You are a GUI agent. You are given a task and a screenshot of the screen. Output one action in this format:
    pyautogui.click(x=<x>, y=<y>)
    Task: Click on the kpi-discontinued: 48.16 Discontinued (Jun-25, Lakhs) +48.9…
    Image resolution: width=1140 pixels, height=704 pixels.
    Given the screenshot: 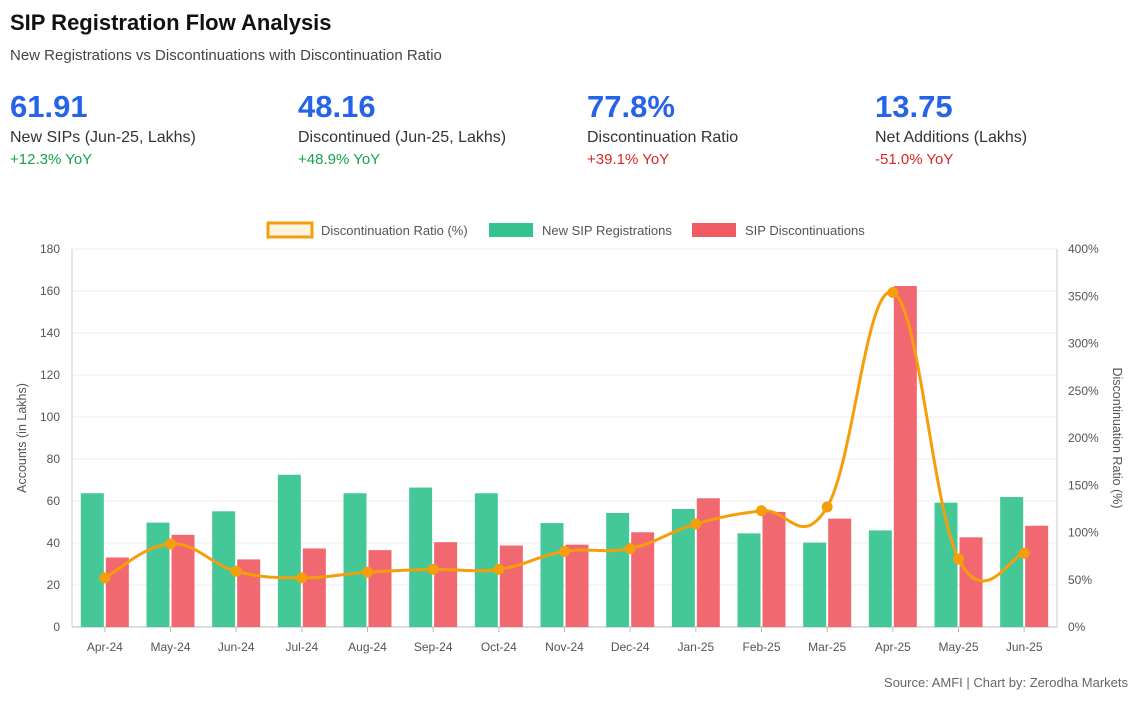 What is the action you would take?
    pyautogui.click(x=428, y=128)
    